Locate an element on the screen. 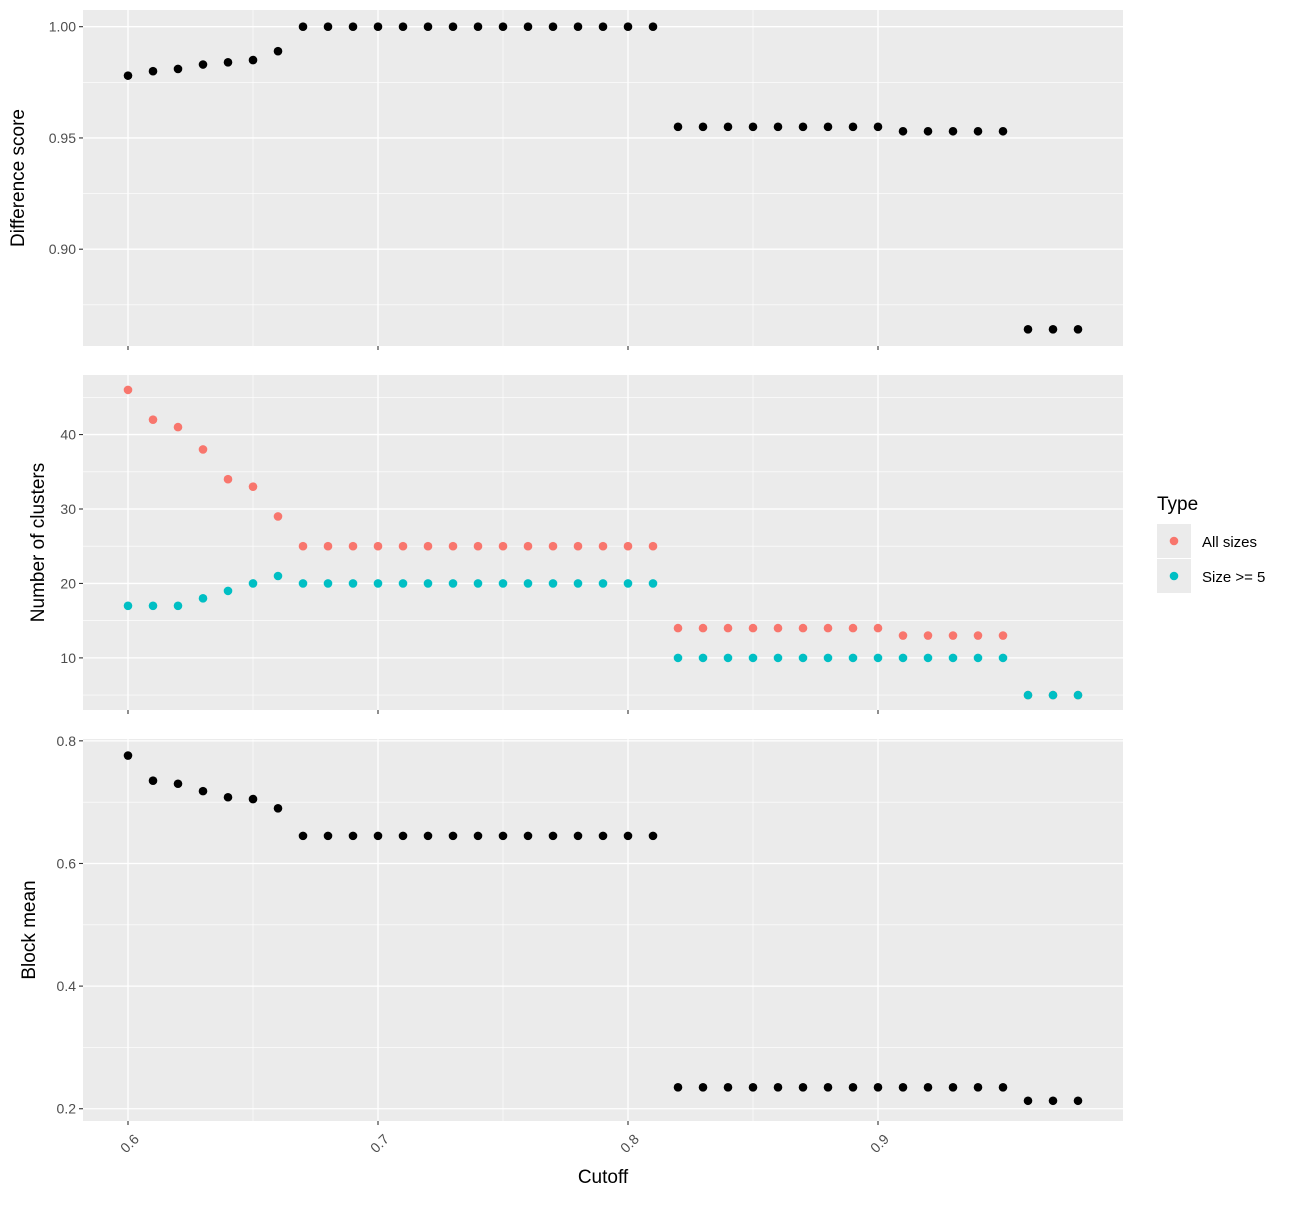 The height and width of the screenshot is (1205, 1300). y-tick-label: 0.4 is located at coordinates (67, 986).